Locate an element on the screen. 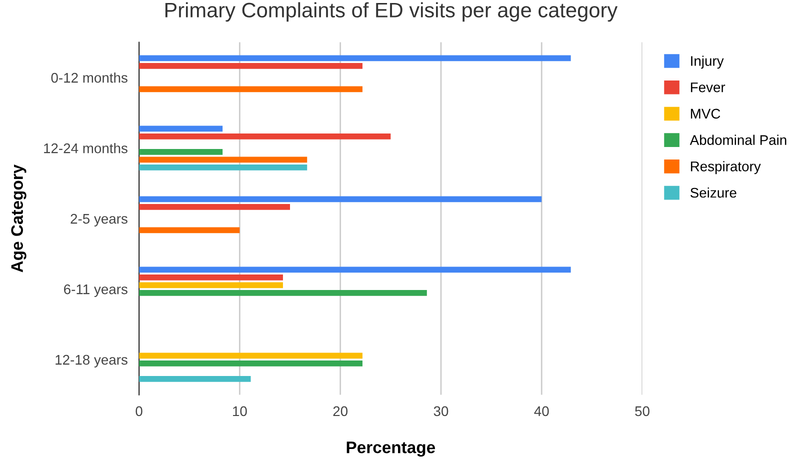  x-tick-label: 0 is located at coordinates (139, 411).